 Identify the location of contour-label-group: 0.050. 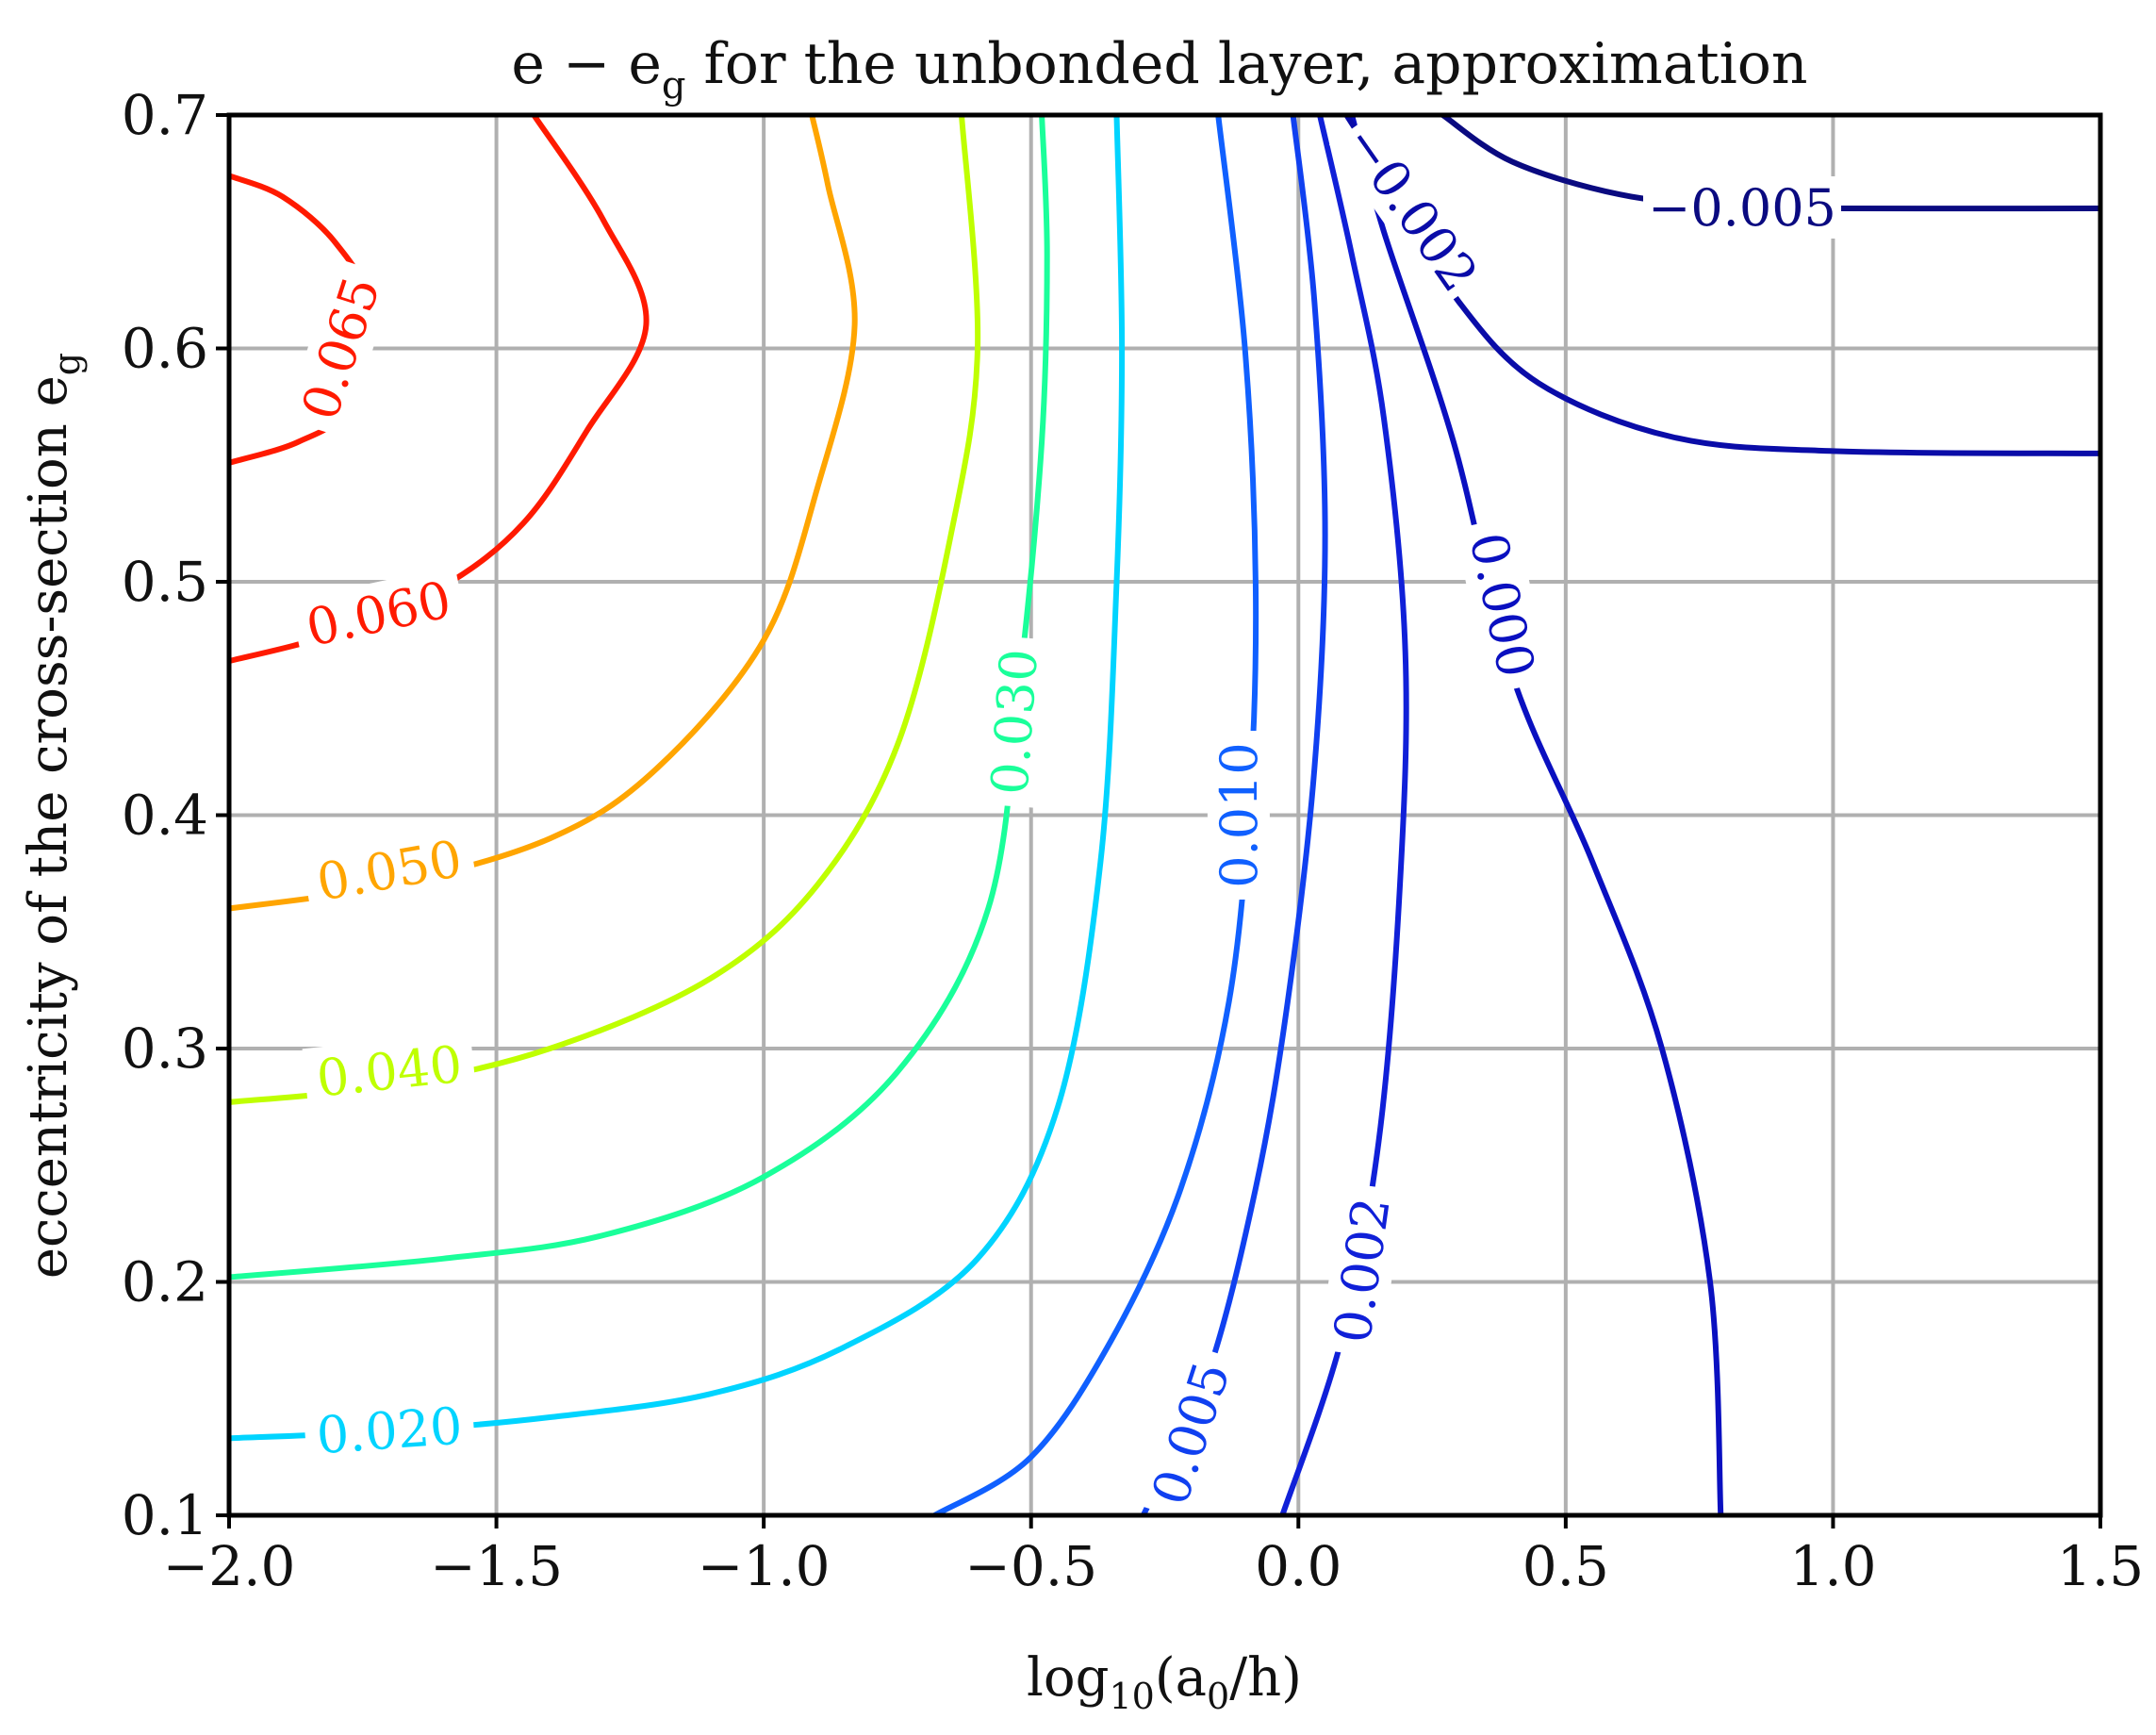
(389, 870).